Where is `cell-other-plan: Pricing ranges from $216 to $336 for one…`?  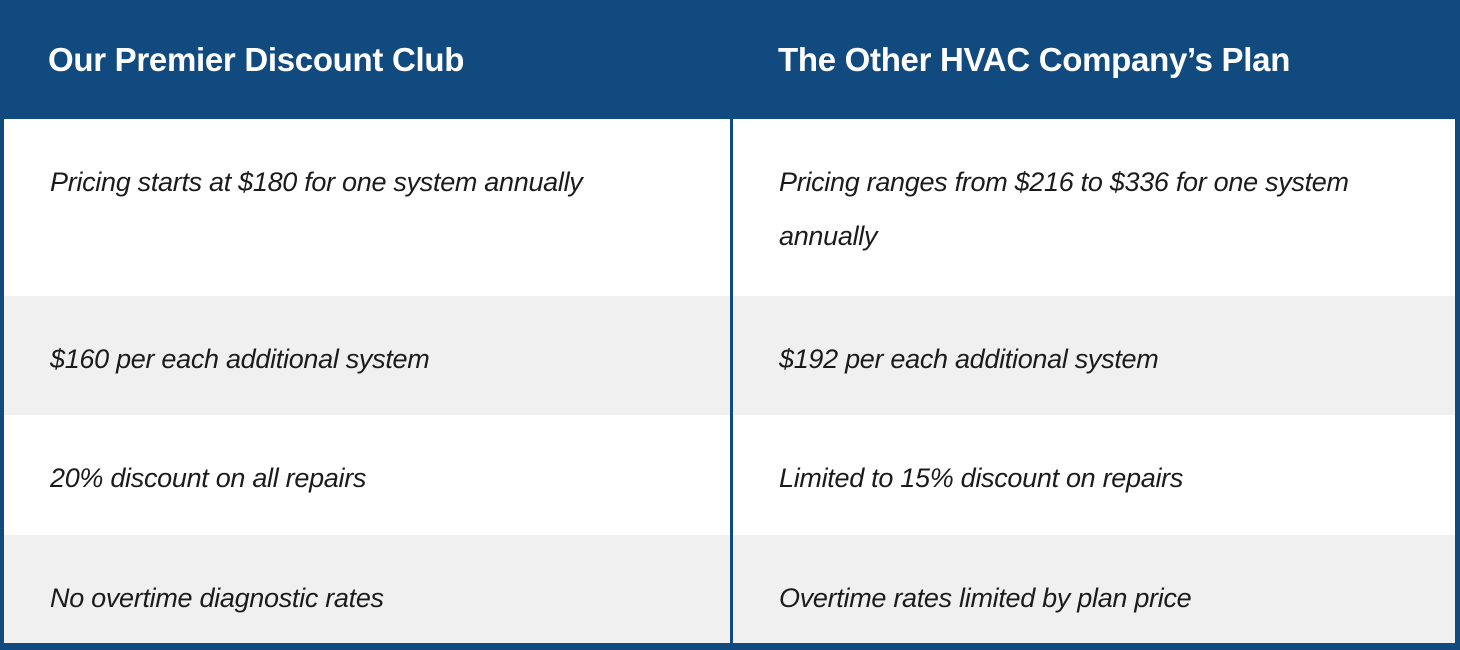
cell-other-plan: Pricing ranges from $216 to $336 for one… is located at coordinates (1092, 207).